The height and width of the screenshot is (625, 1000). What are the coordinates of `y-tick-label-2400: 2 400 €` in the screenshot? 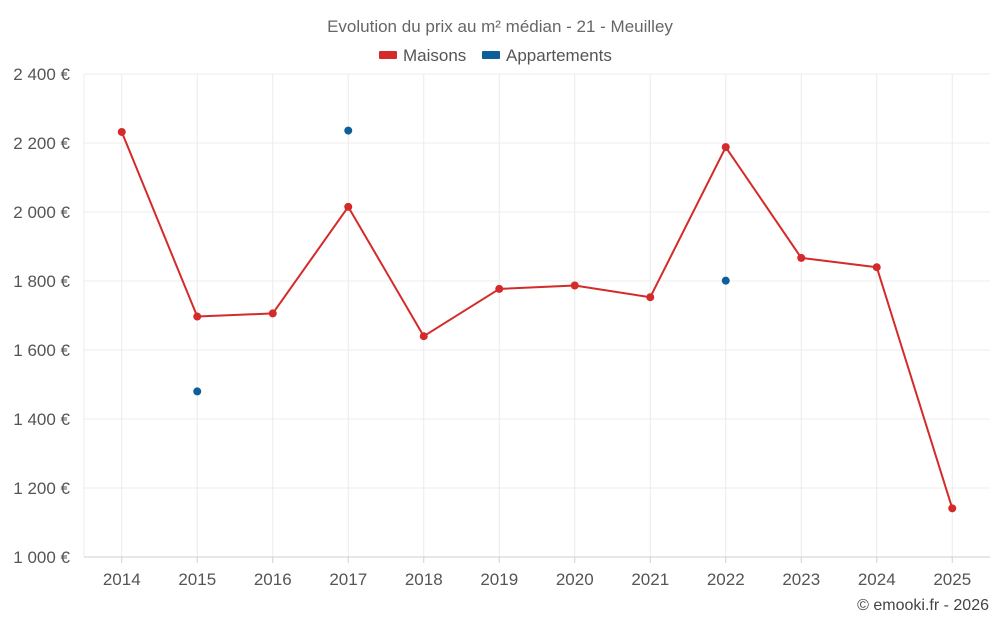 It's located at (41, 74).